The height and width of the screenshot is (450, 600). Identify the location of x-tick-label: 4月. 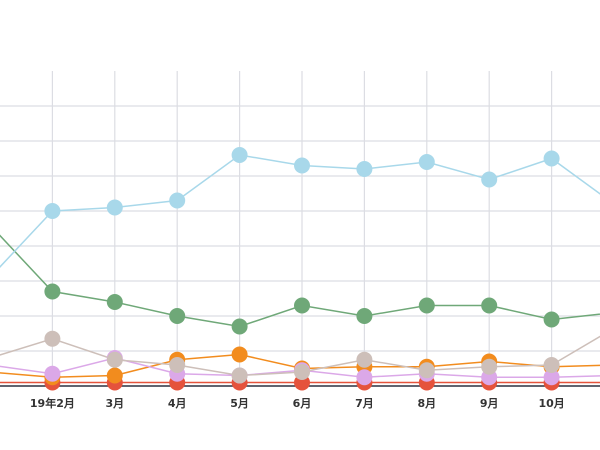
(177, 403).